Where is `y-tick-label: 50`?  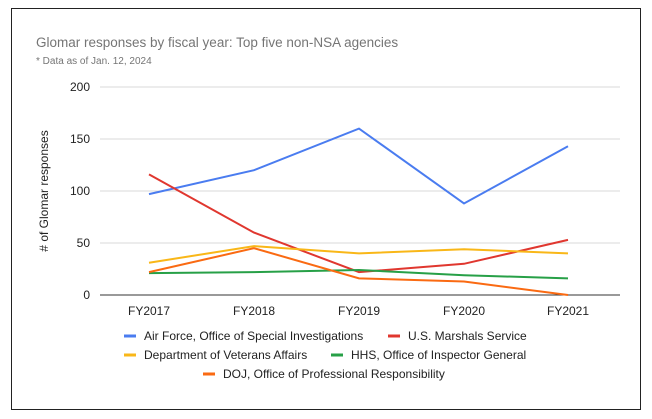 y-tick-label: 50 is located at coordinates (84, 243).